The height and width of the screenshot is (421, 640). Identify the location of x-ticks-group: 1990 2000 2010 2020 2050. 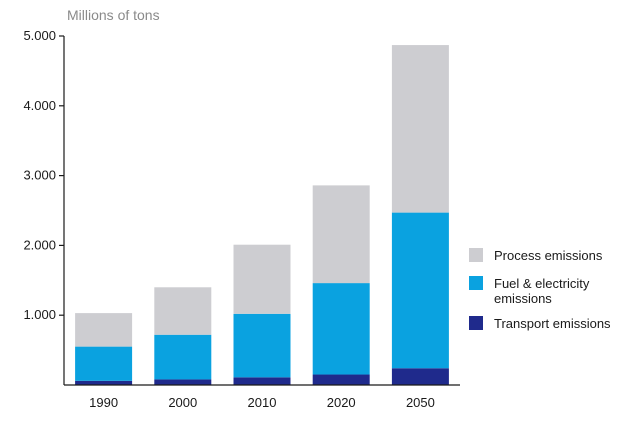
(262, 402).